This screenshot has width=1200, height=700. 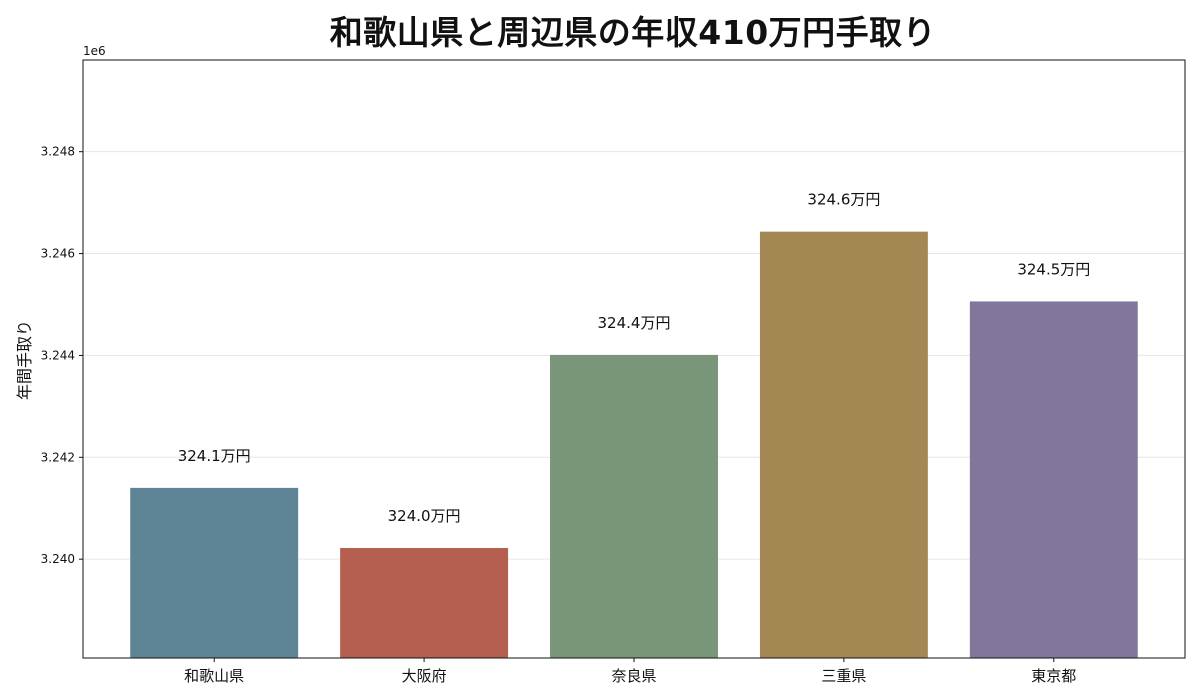 What do you see at coordinates (424, 676) in the screenshot?
I see `x-tick-label: 大阪府` at bounding box center [424, 676].